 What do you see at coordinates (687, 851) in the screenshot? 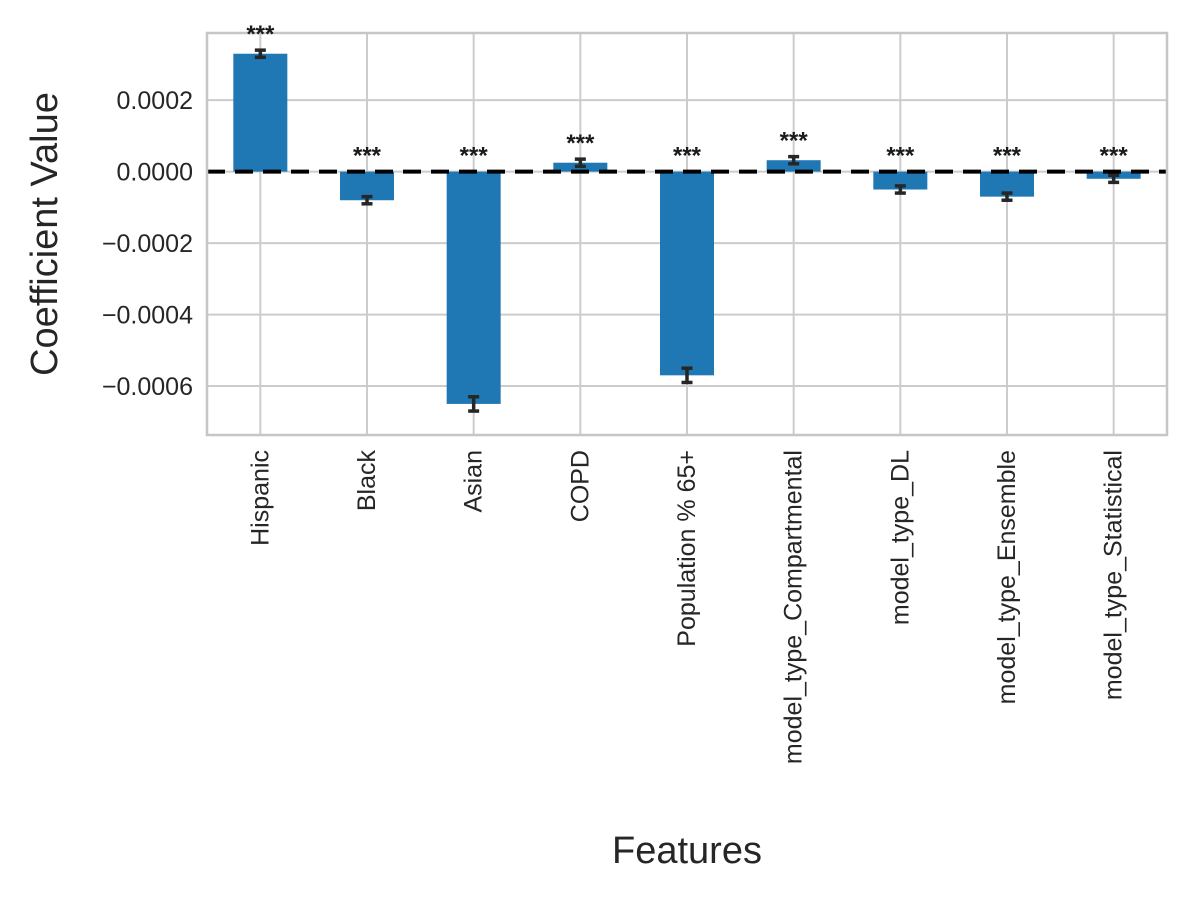
I see `x-axis-label: Features` at bounding box center [687, 851].